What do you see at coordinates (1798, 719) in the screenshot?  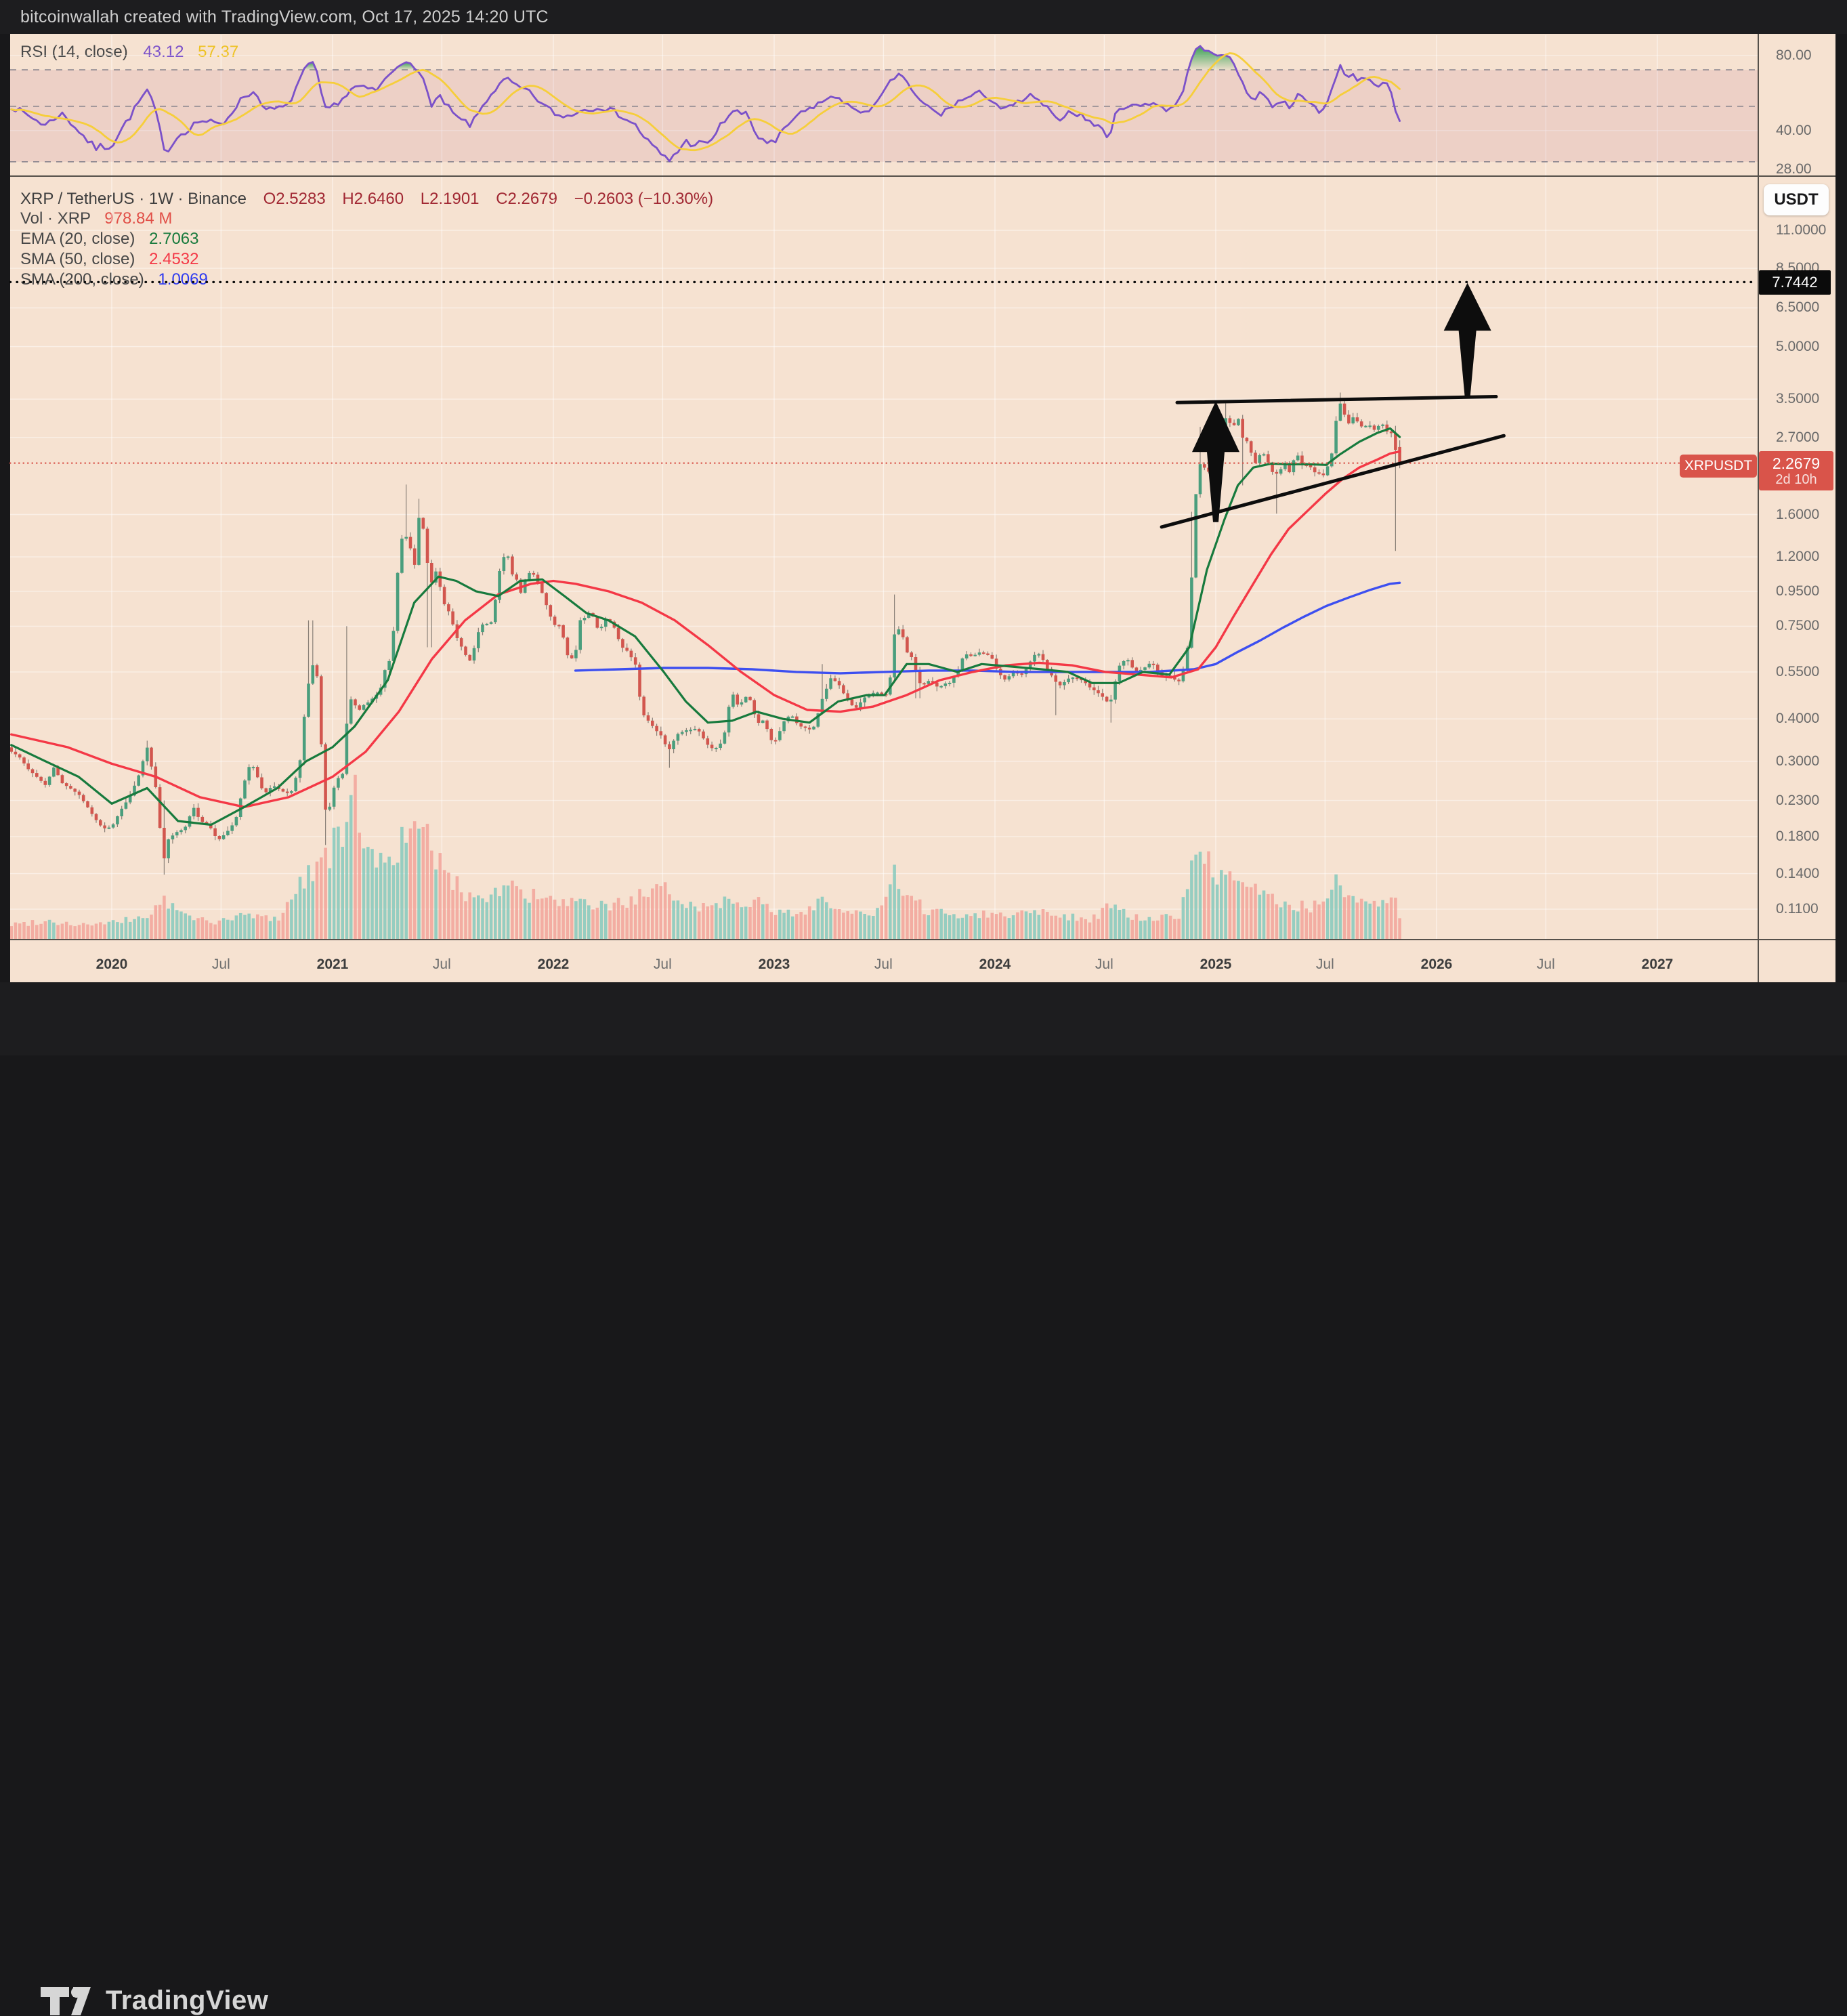 I see `price-tick-label: 0.4000` at bounding box center [1798, 719].